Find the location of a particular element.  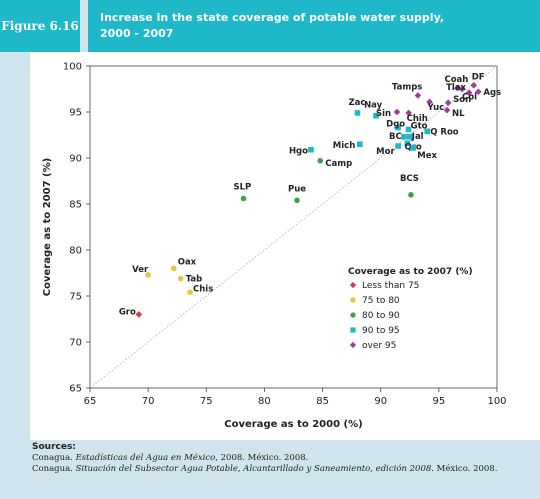

point-label: Oax is located at coordinates (187, 262).